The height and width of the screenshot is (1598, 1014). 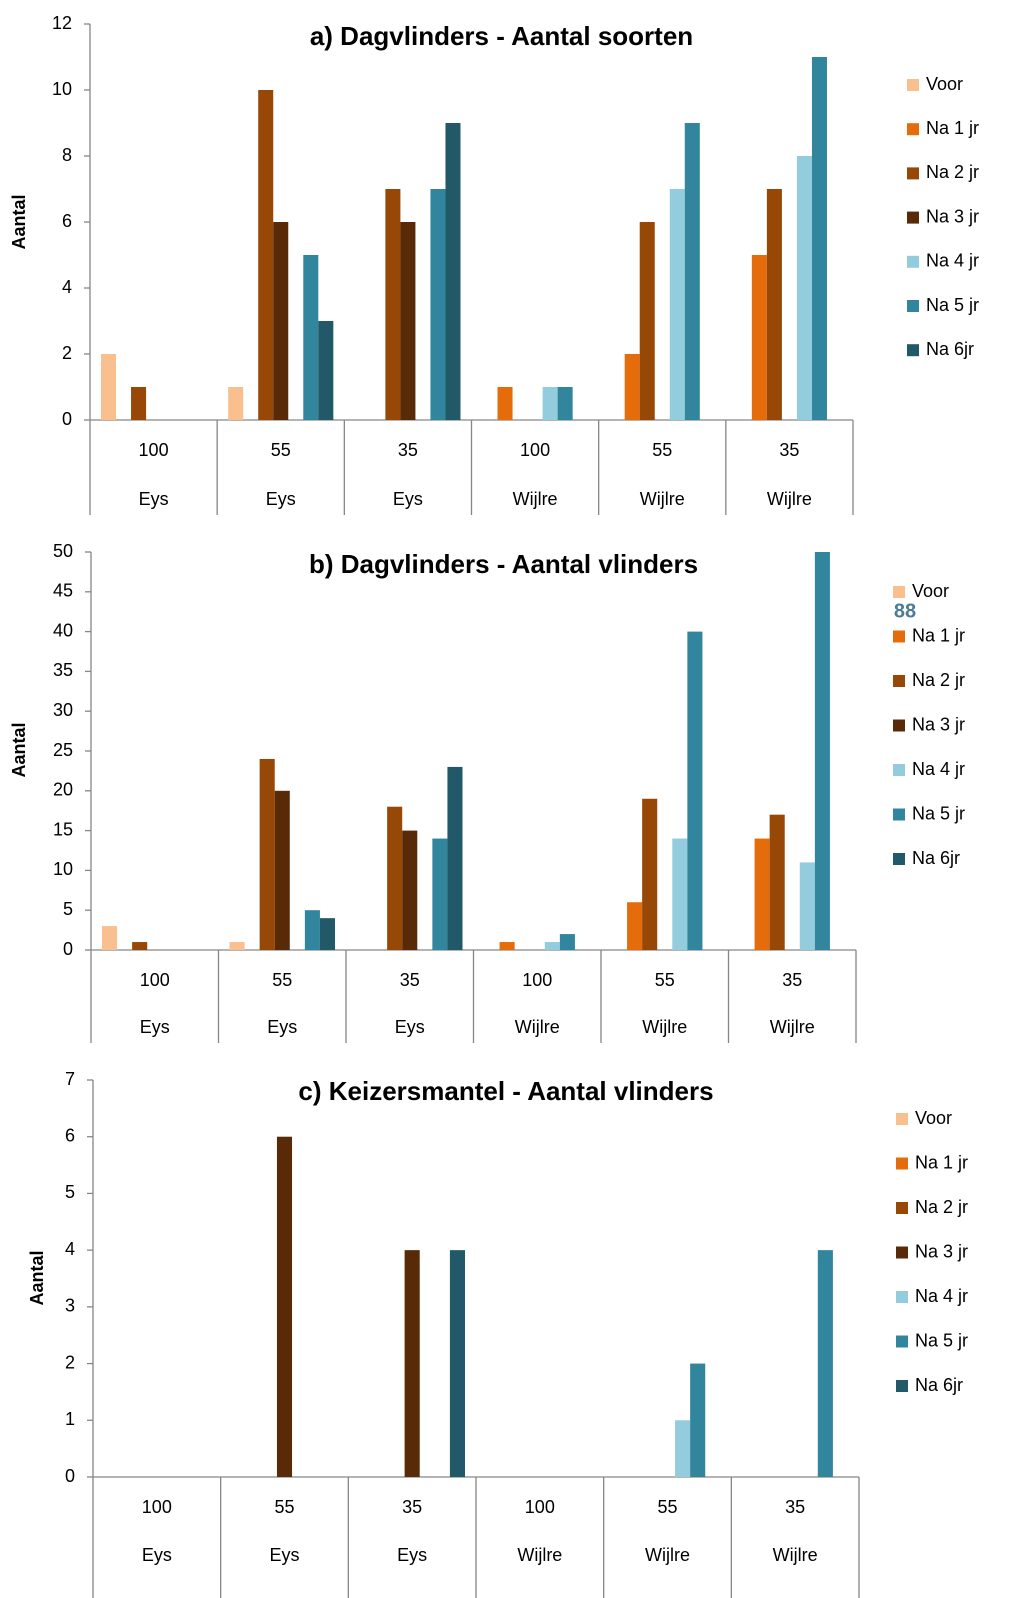 I want to click on y-tick-label: 1, so click(x=70, y=1419).